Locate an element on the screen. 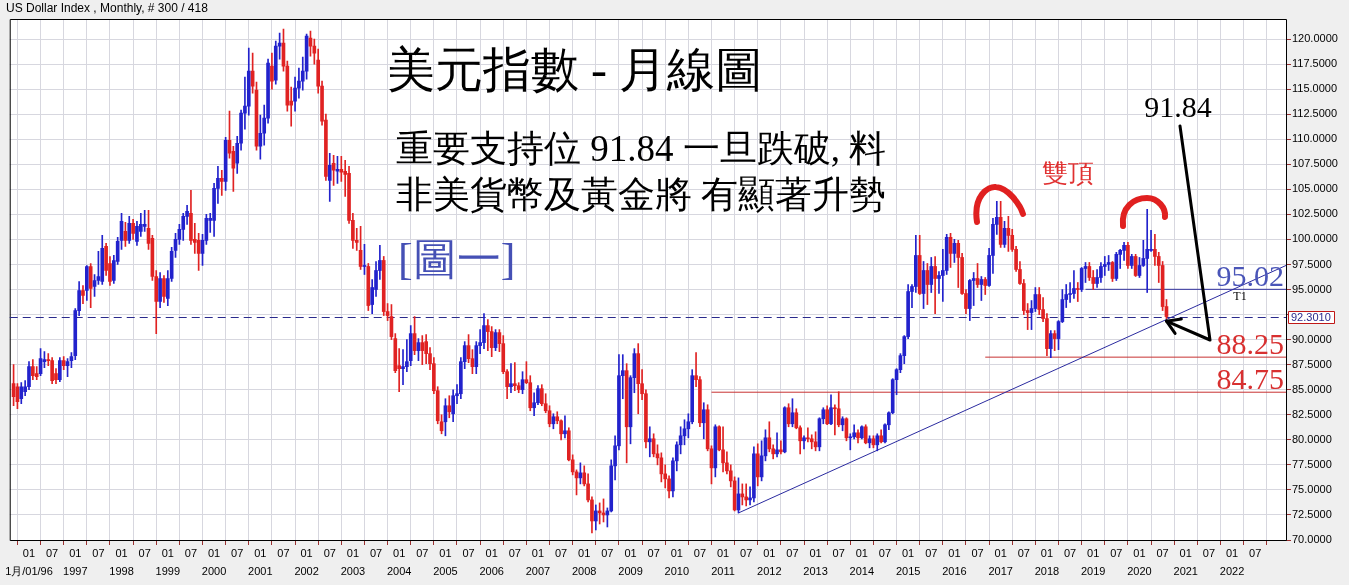 This screenshot has width=1349, height=585. y-tick-label: 100.0000 is located at coordinates (1315, 238).